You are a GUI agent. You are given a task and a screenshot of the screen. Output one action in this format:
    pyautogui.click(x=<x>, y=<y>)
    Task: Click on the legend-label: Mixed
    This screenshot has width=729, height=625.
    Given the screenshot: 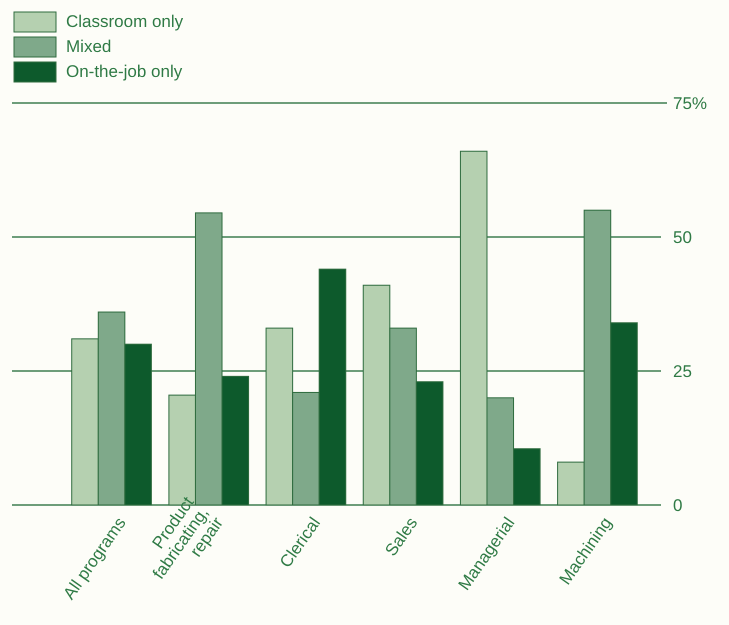 What is the action you would take?
    pyautogui.click(x=89, y=46)
    